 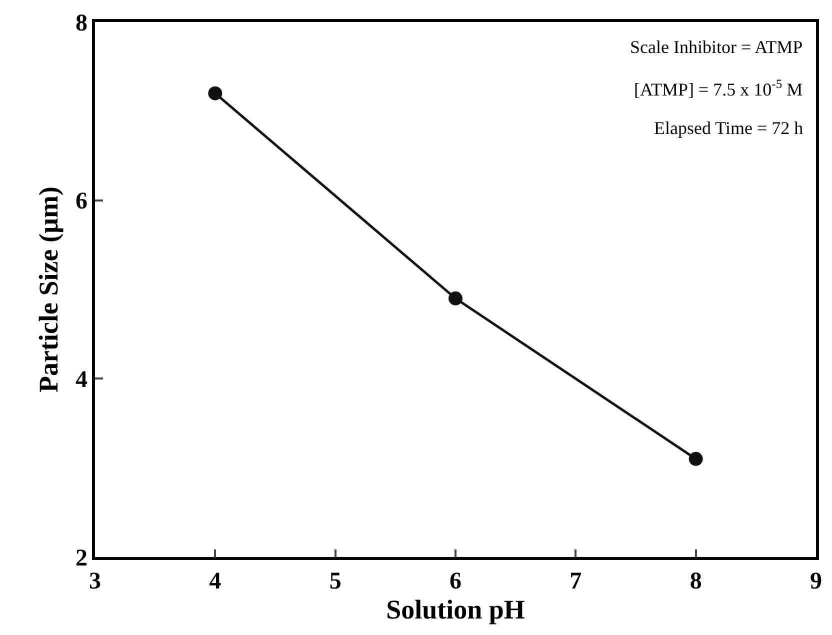 What do you see at coordinates (335, 581) in the screenshot?
I see `x-tick-label: 5` at bounding box center [335, 581].